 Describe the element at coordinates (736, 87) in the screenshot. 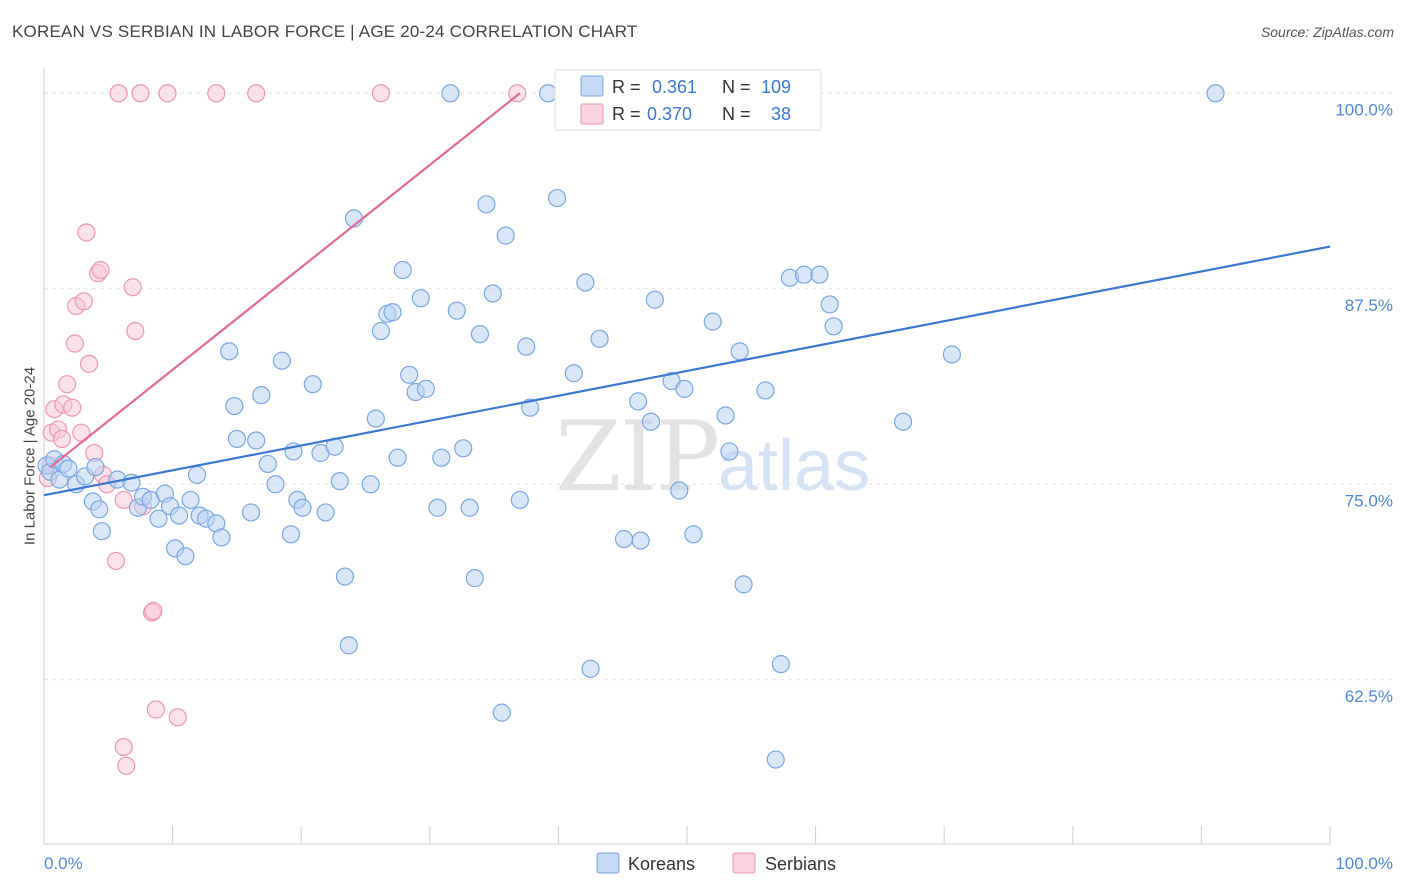

I see `legend-koreans-n-label: N =` at that location.